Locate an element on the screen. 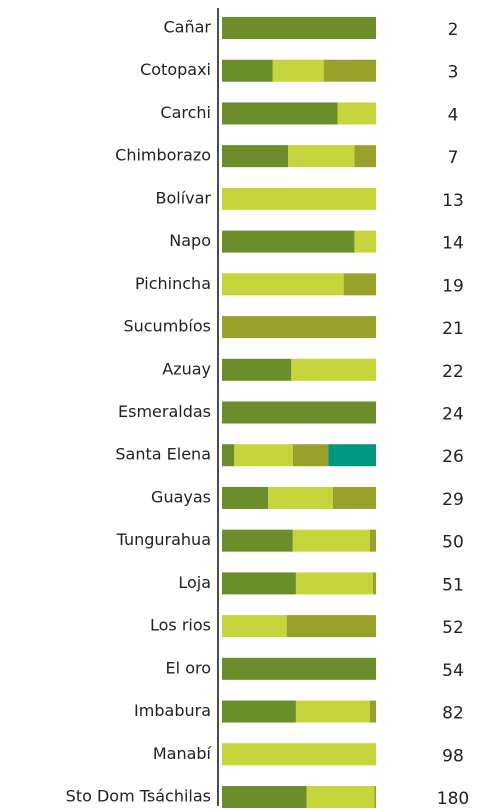  category-label: Sto Dom Tsáchilas is located at coordinates (138, 796).